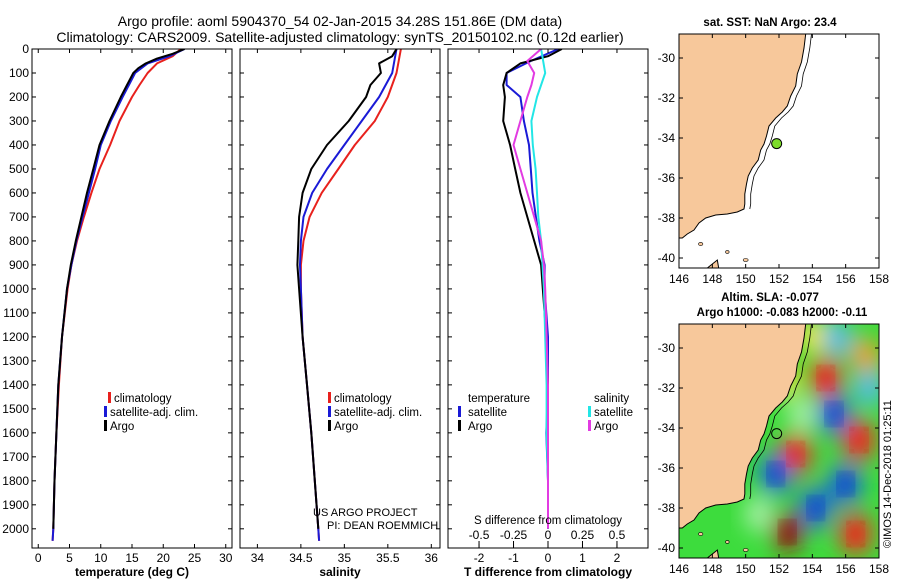 This screenshot has height=580, width=900. I want to click on x-tick-label: 0, so click(38, 558).